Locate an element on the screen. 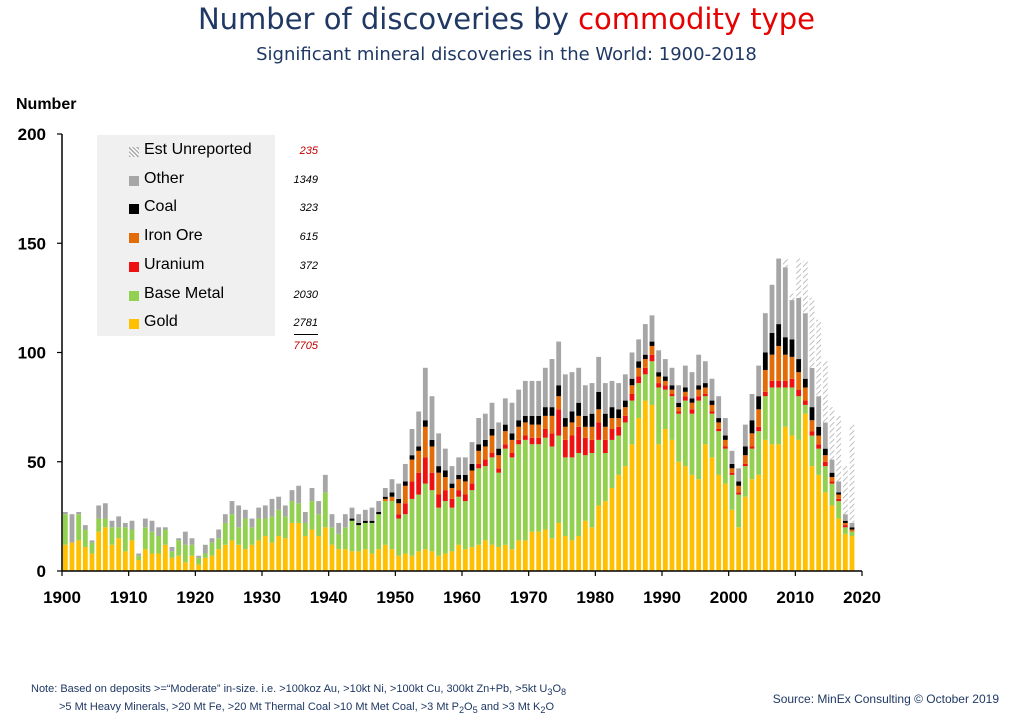 The image size is (1013, 722). chart-title: Number of discoveries by commodity type is located at coordinates (506, 19).